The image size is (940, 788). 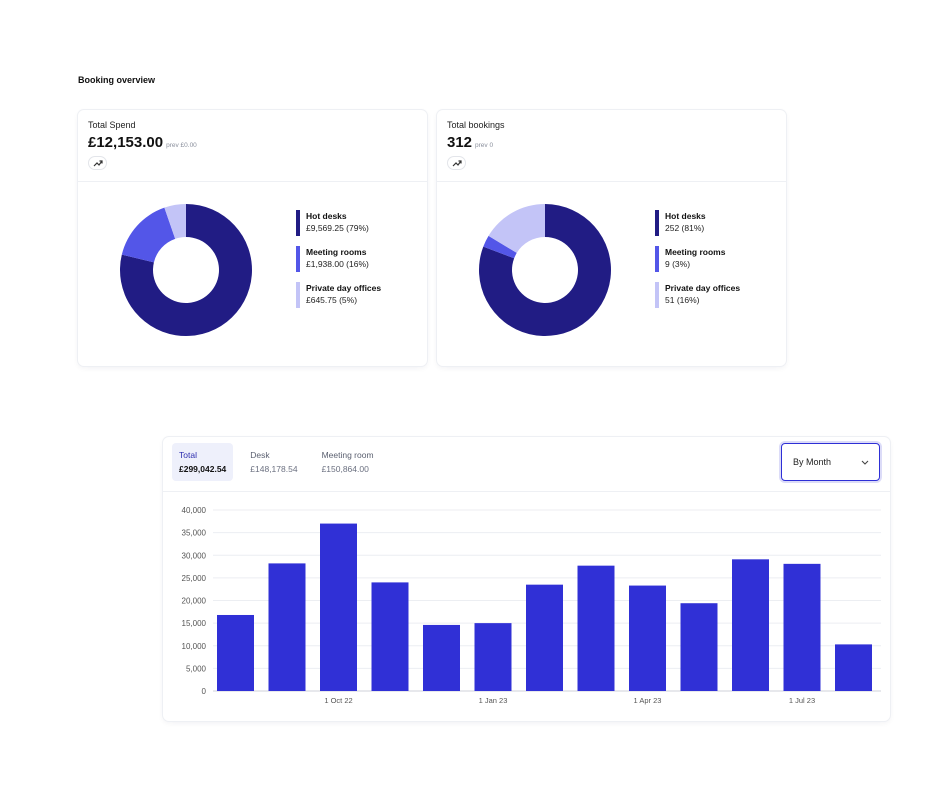 I want to click on legend-value: £1,938.00 (16%), so click(x=337, y=264).